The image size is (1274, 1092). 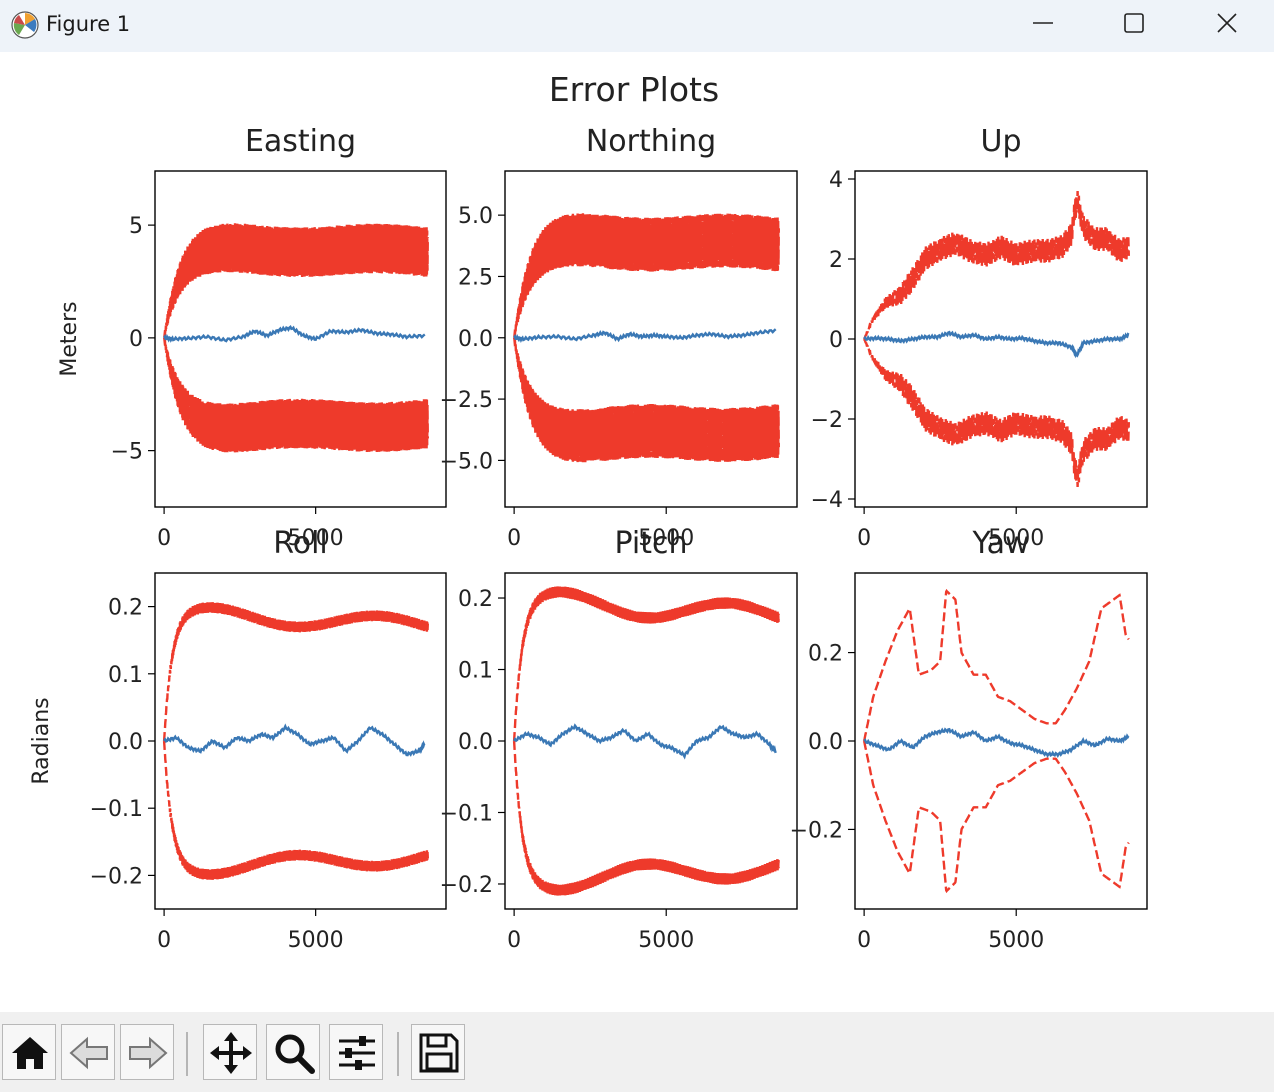 I want to click on minimize-button, so click(x=1043, y=23).